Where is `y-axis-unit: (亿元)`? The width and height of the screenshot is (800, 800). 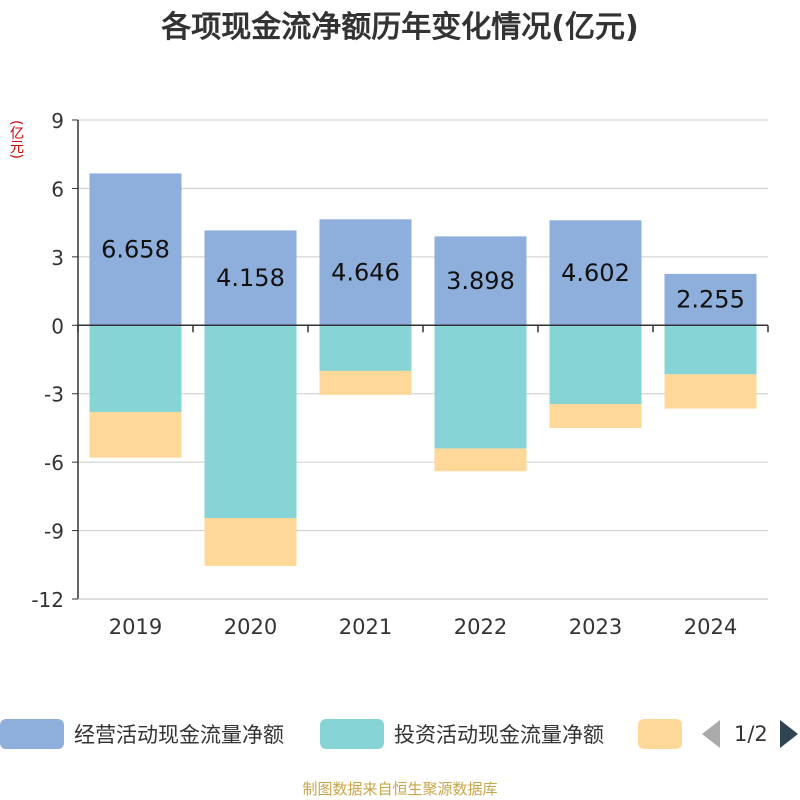
y-axis-unit: (亿元) is located at coordinates (16, 139).